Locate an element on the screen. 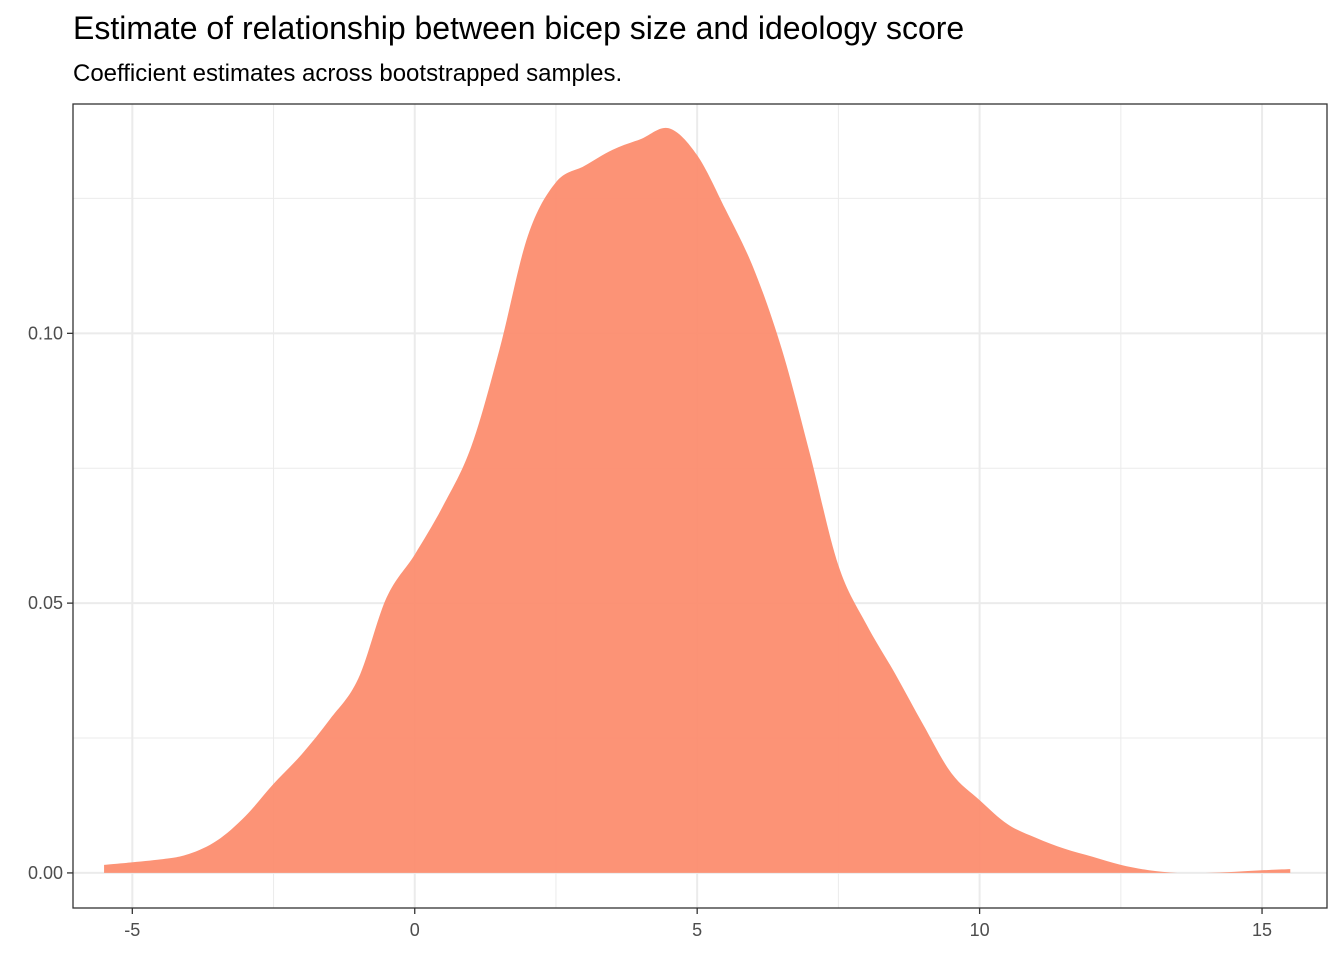 The width and height of the screenshot is (1344, 960). x-tick-label: 5 is located at coordinates (697, 930).